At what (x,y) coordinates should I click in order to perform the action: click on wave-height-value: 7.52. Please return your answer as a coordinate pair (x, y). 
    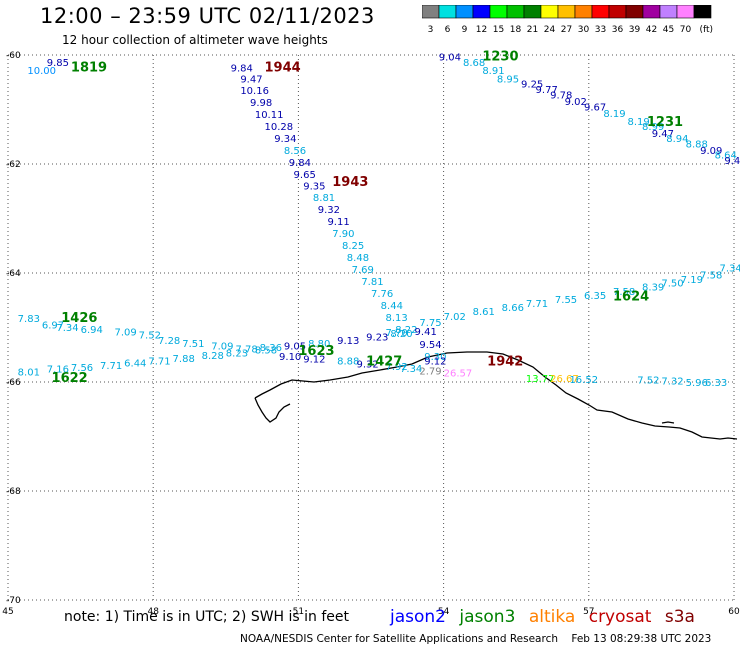
    Looking at the image, I should click on (150, 335).